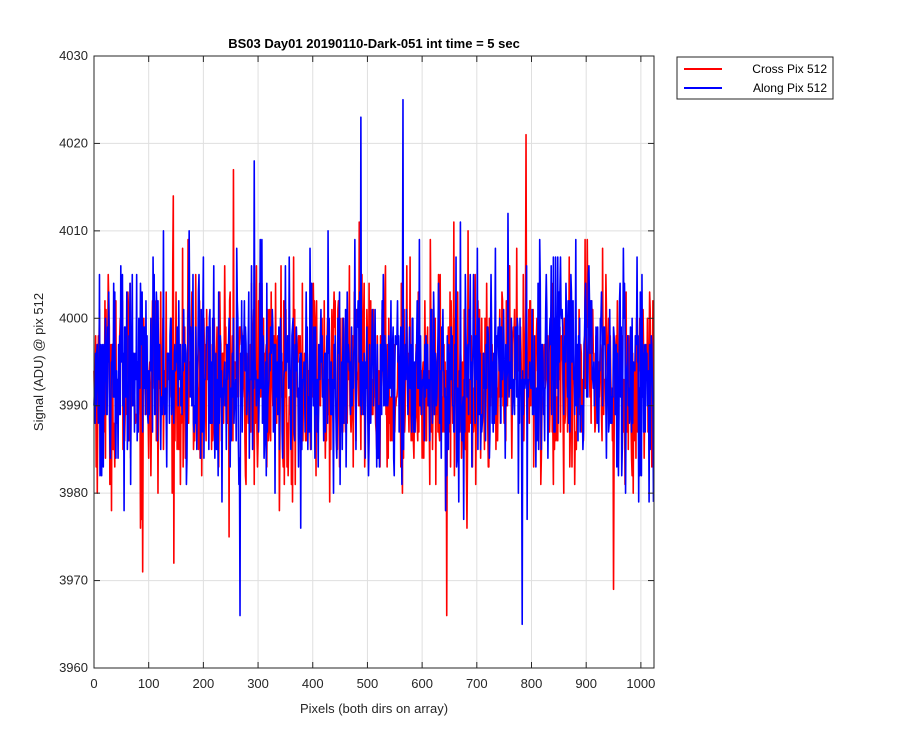  I want to click on x-tick-label: 800, so click(532, 683).